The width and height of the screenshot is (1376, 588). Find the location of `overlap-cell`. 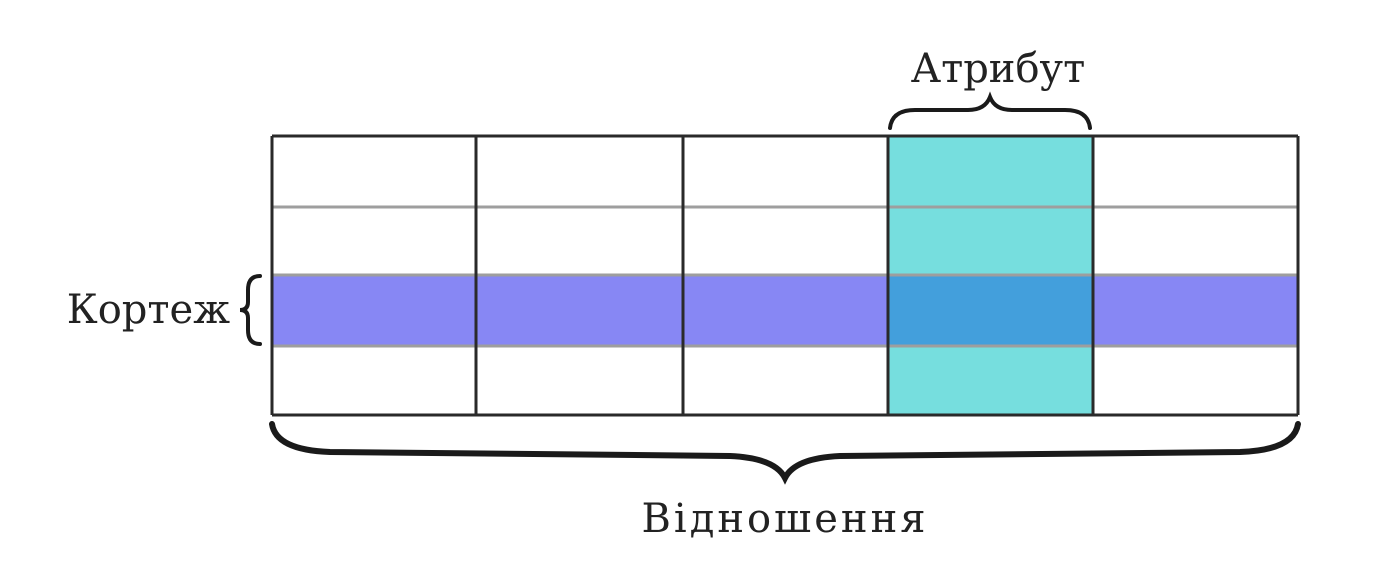

overlap-cell is located at coordinates (990, 310).